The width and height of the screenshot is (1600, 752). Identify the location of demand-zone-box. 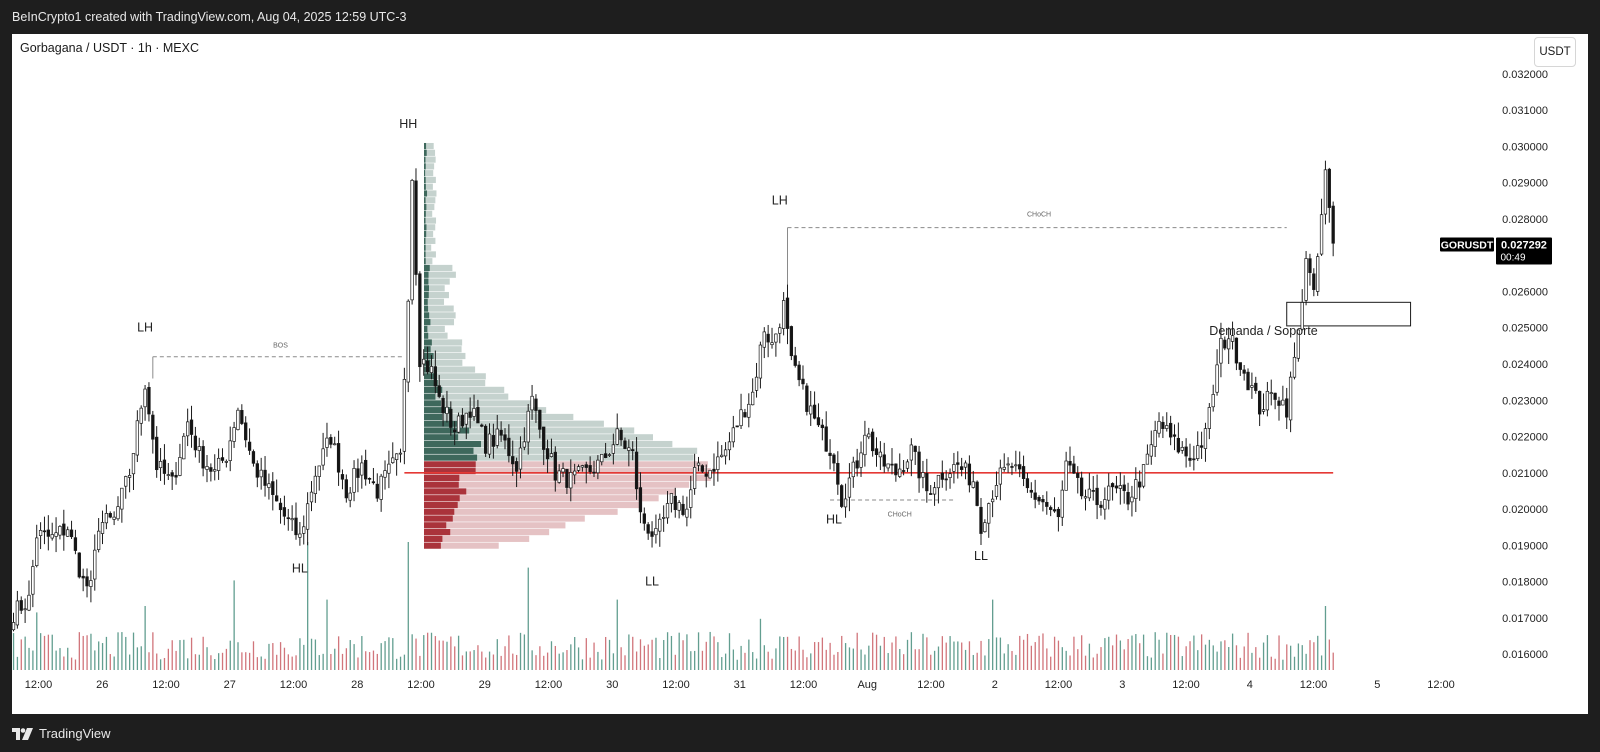
(1349, 314).